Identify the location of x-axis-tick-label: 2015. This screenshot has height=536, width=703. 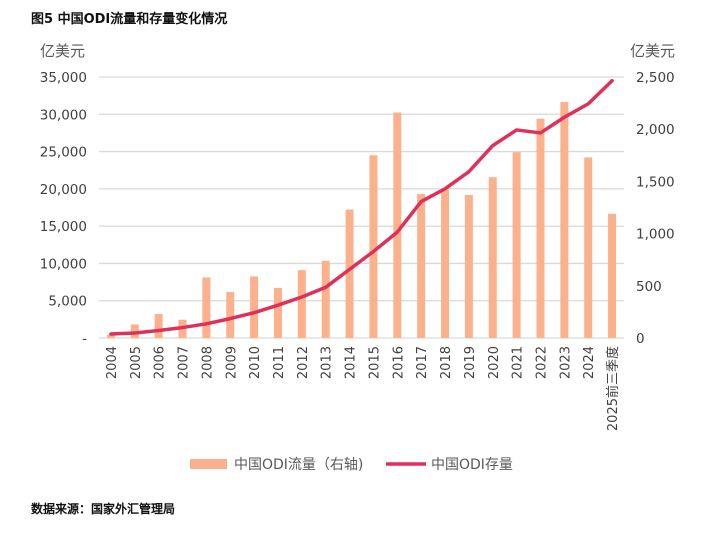
(374, 362).